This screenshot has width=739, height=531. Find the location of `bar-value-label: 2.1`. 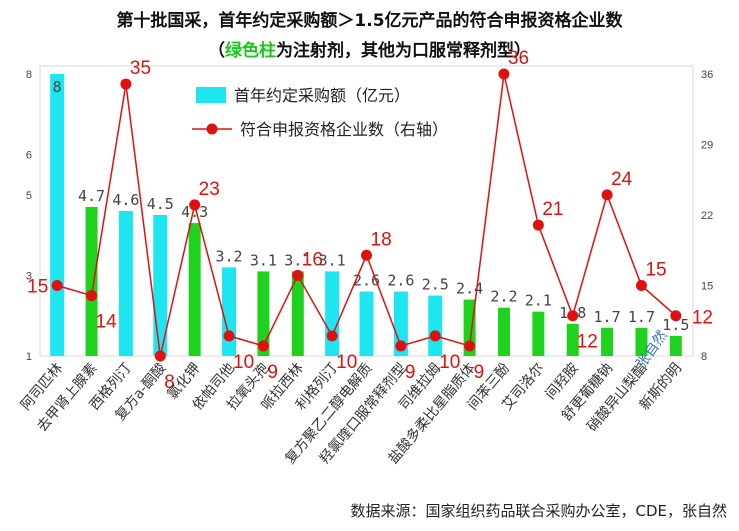

bar-value-label: 2.1 is located at coordinates (538, 301).